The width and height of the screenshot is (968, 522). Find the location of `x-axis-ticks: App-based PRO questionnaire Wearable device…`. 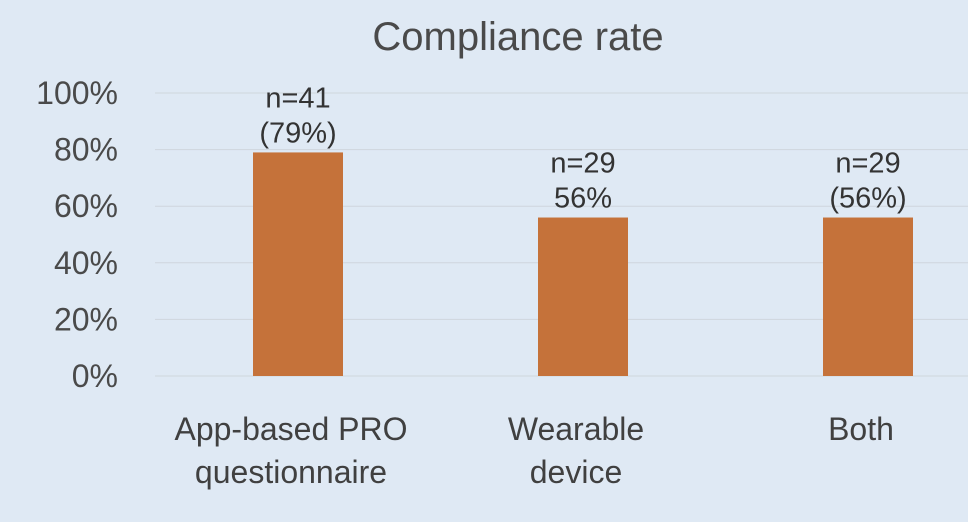

x-axis-ticks: App-based PRO questionnaire Wearable device… is located at coordinates (533, 450).